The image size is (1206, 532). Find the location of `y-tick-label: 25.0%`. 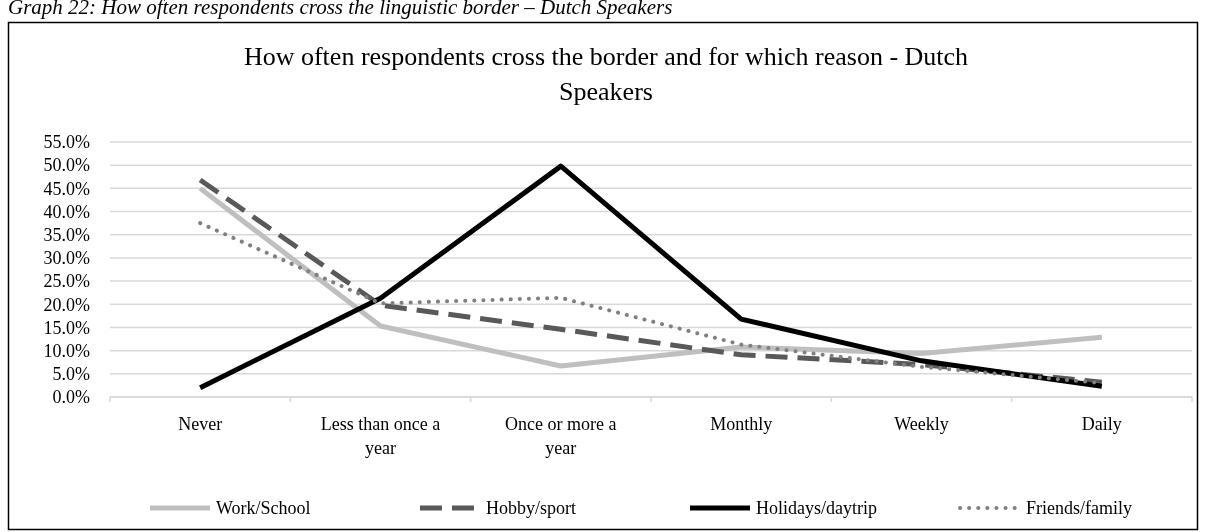

y-tick-label: 25.0% is located at coordinates (66, 281).